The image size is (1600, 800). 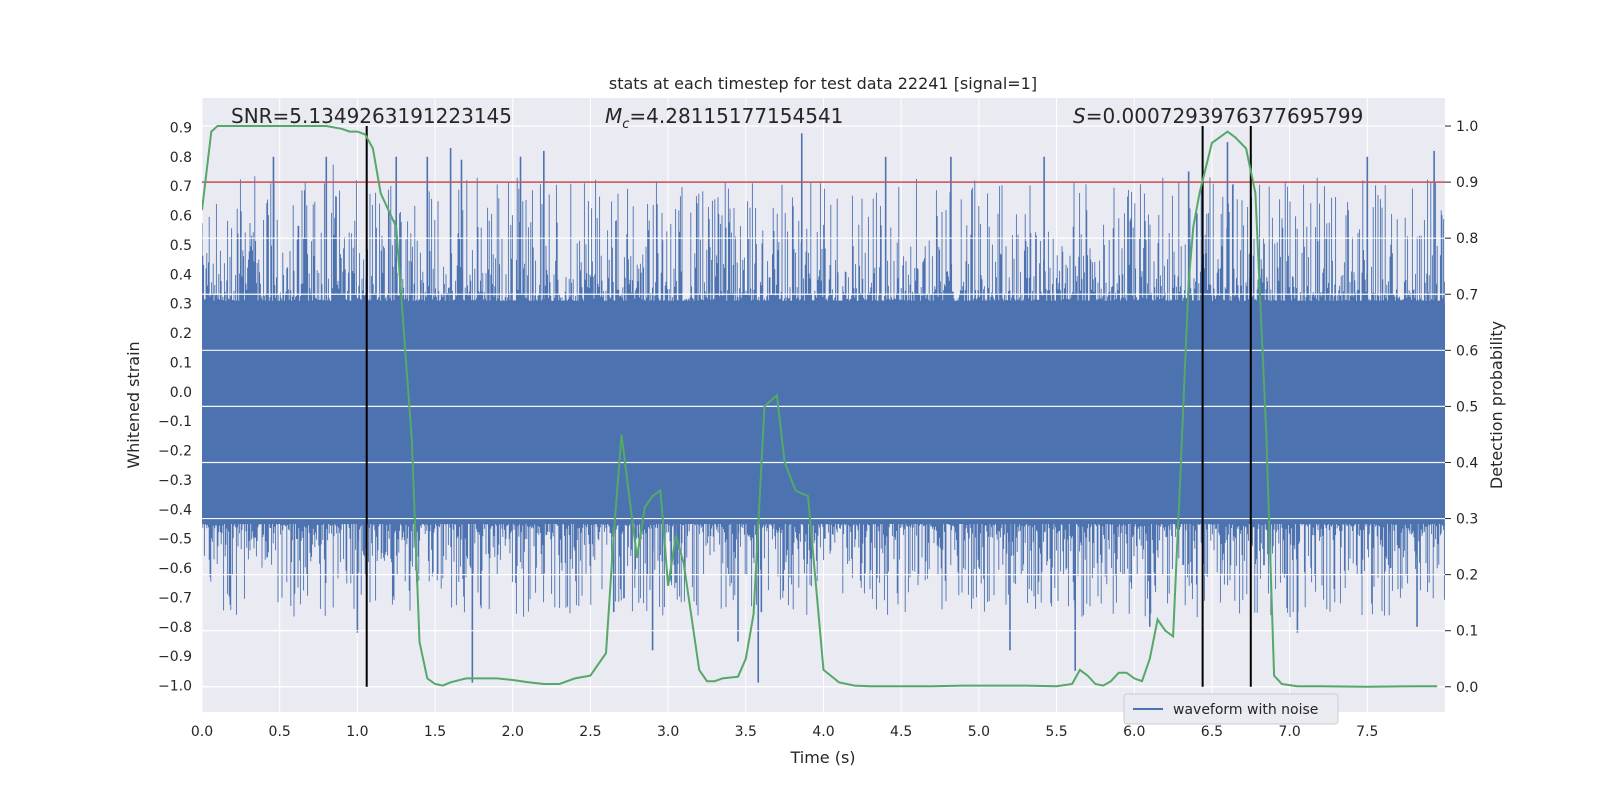 I want to click on snr-annotation: SNR=5.1349263191223145, so click(x=371, y=116).